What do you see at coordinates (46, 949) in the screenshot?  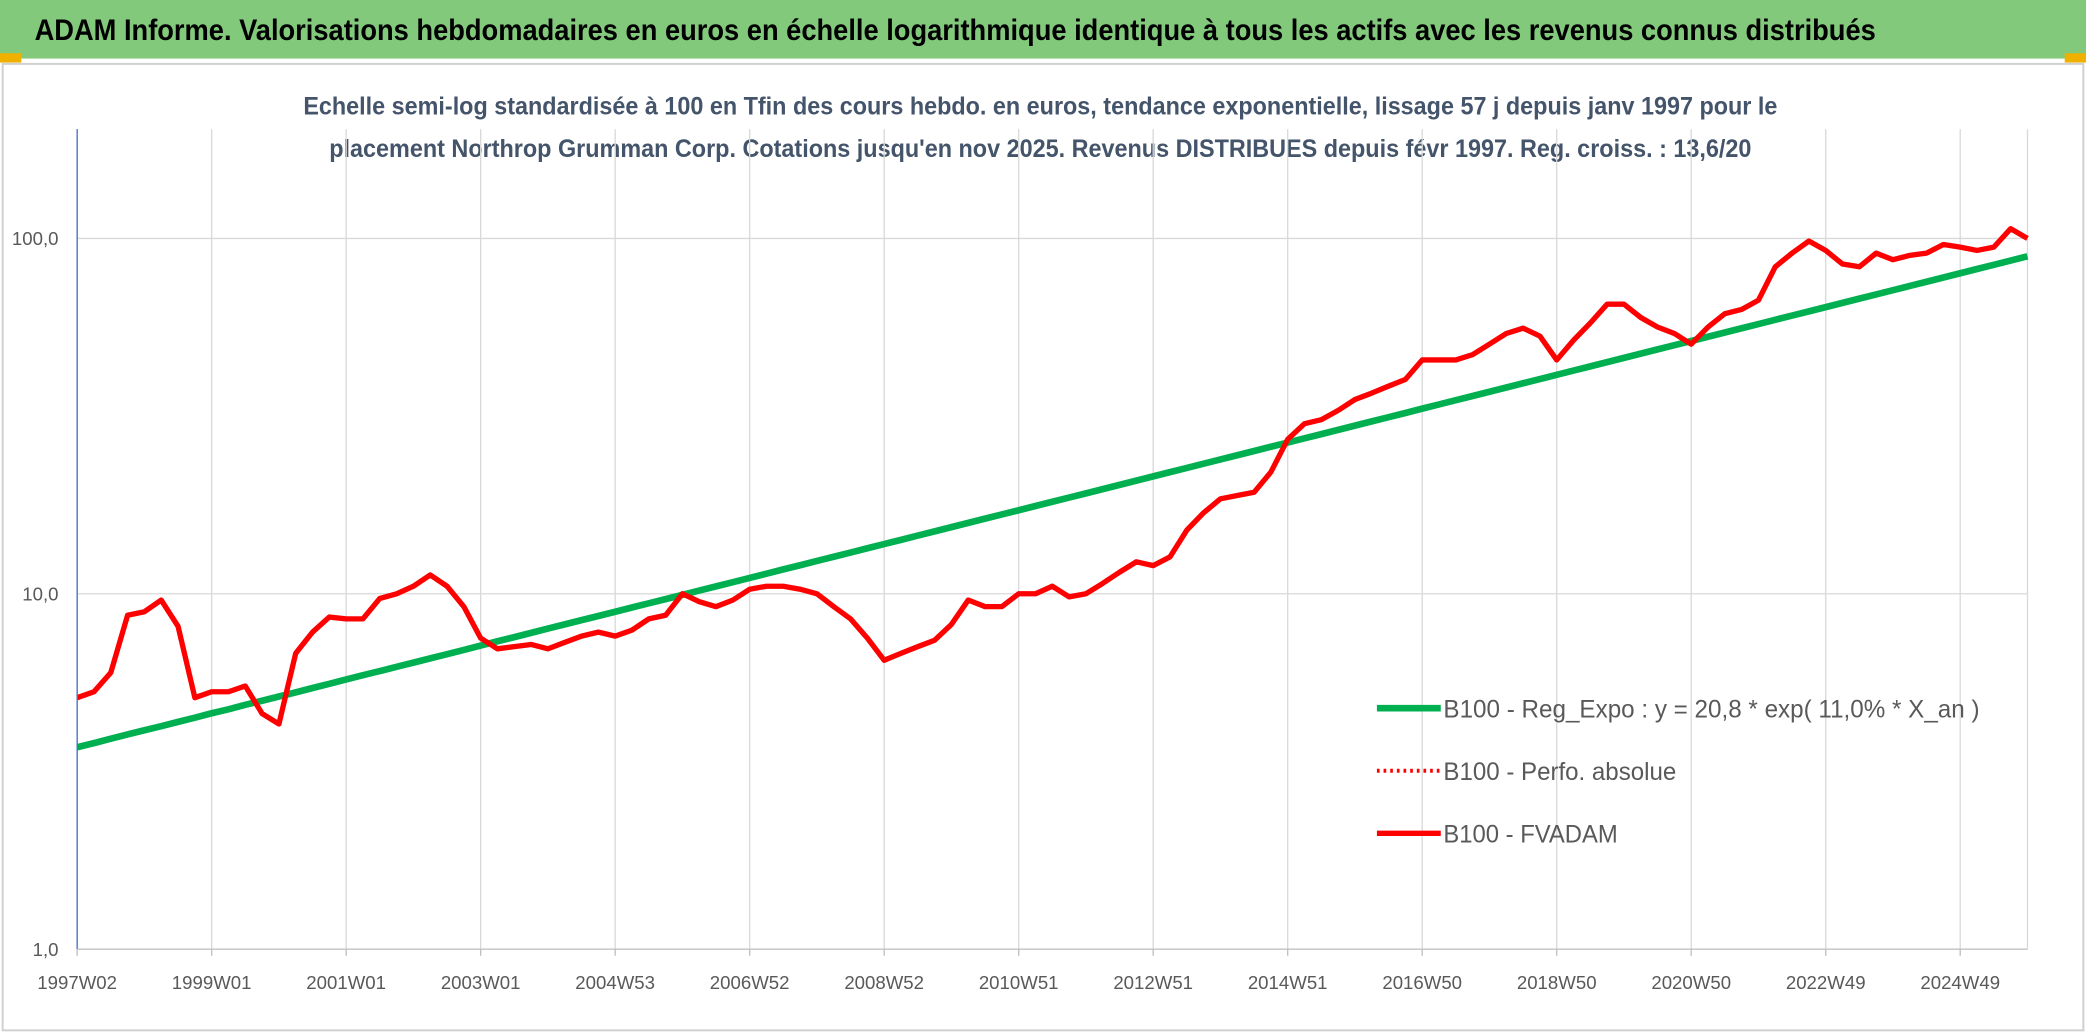 I see `y-tick-label: 1,0` at bounding box center [46, 949].